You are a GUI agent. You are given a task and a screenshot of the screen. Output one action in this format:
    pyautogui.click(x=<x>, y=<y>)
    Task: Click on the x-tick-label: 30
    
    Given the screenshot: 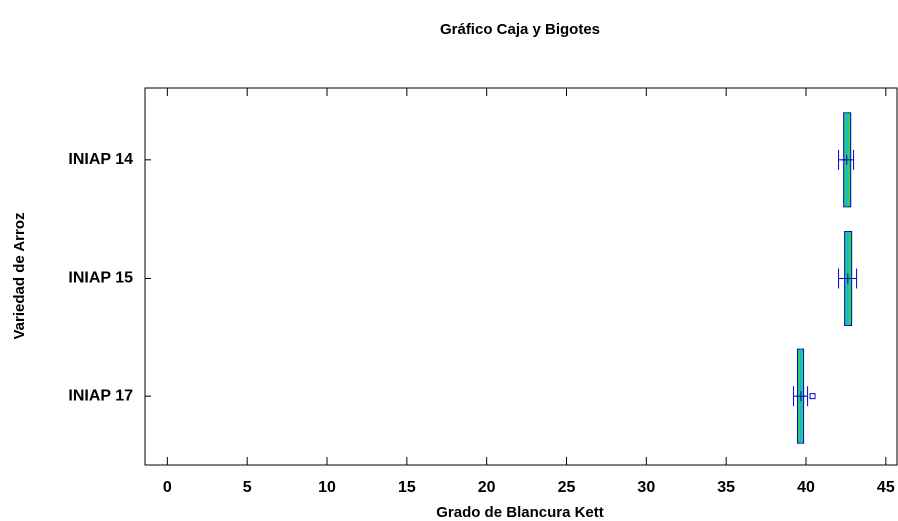 What is the action you would take?
    pyautogui.click(x=646, y=487)
    